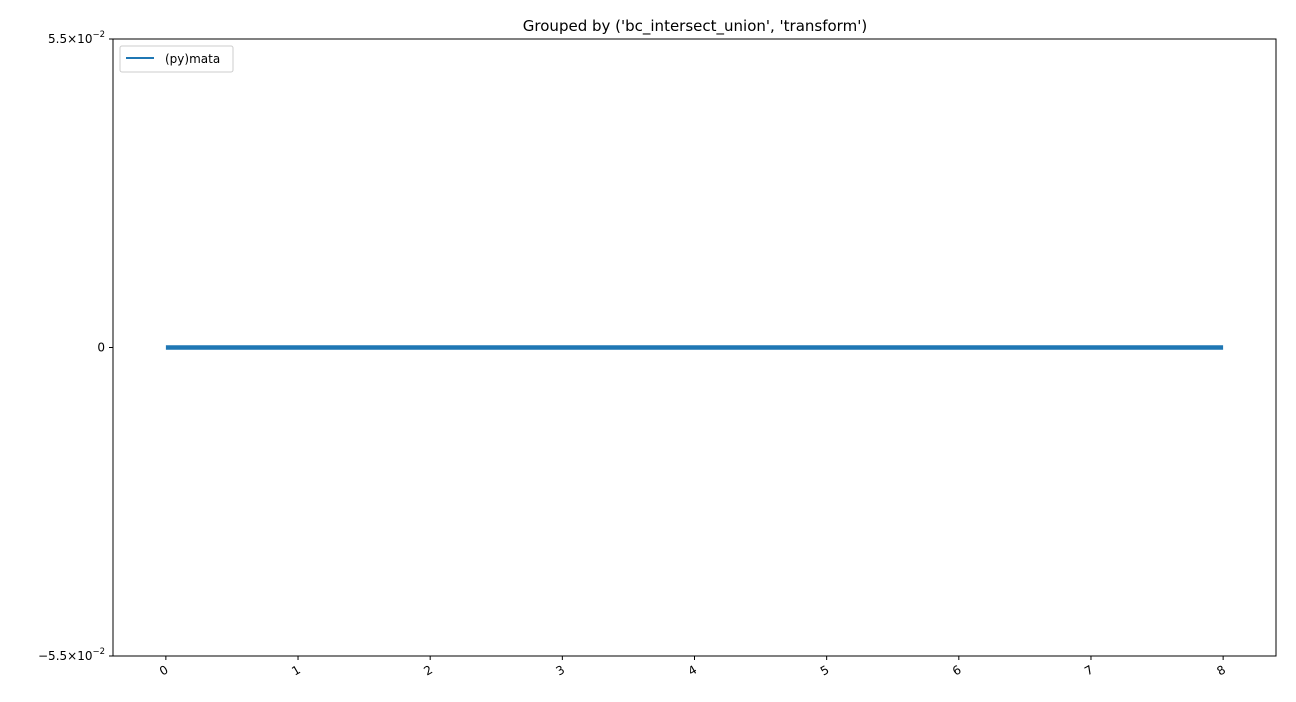  What do you see at coordinates (75, 346) in the screenshot?
I see `y-axis: 5.5×10⁻² 0 −5.5×10⁻²` at bounding box center [75, 346].